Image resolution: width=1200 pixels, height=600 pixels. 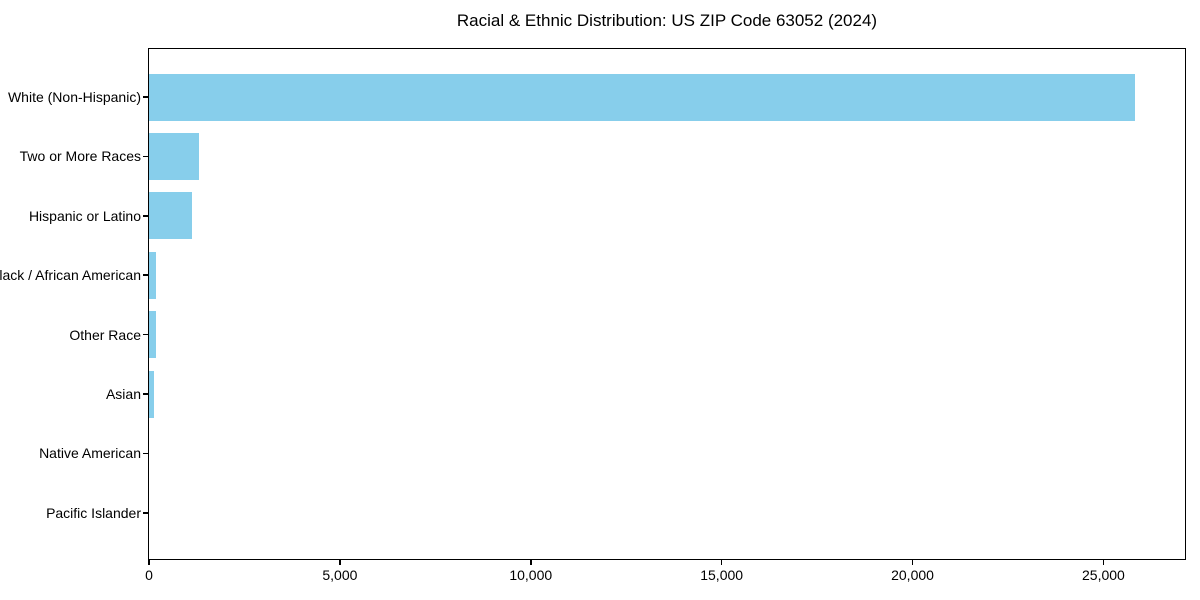 I want to click on bar-black-african-american, so click(x=153, y=275).